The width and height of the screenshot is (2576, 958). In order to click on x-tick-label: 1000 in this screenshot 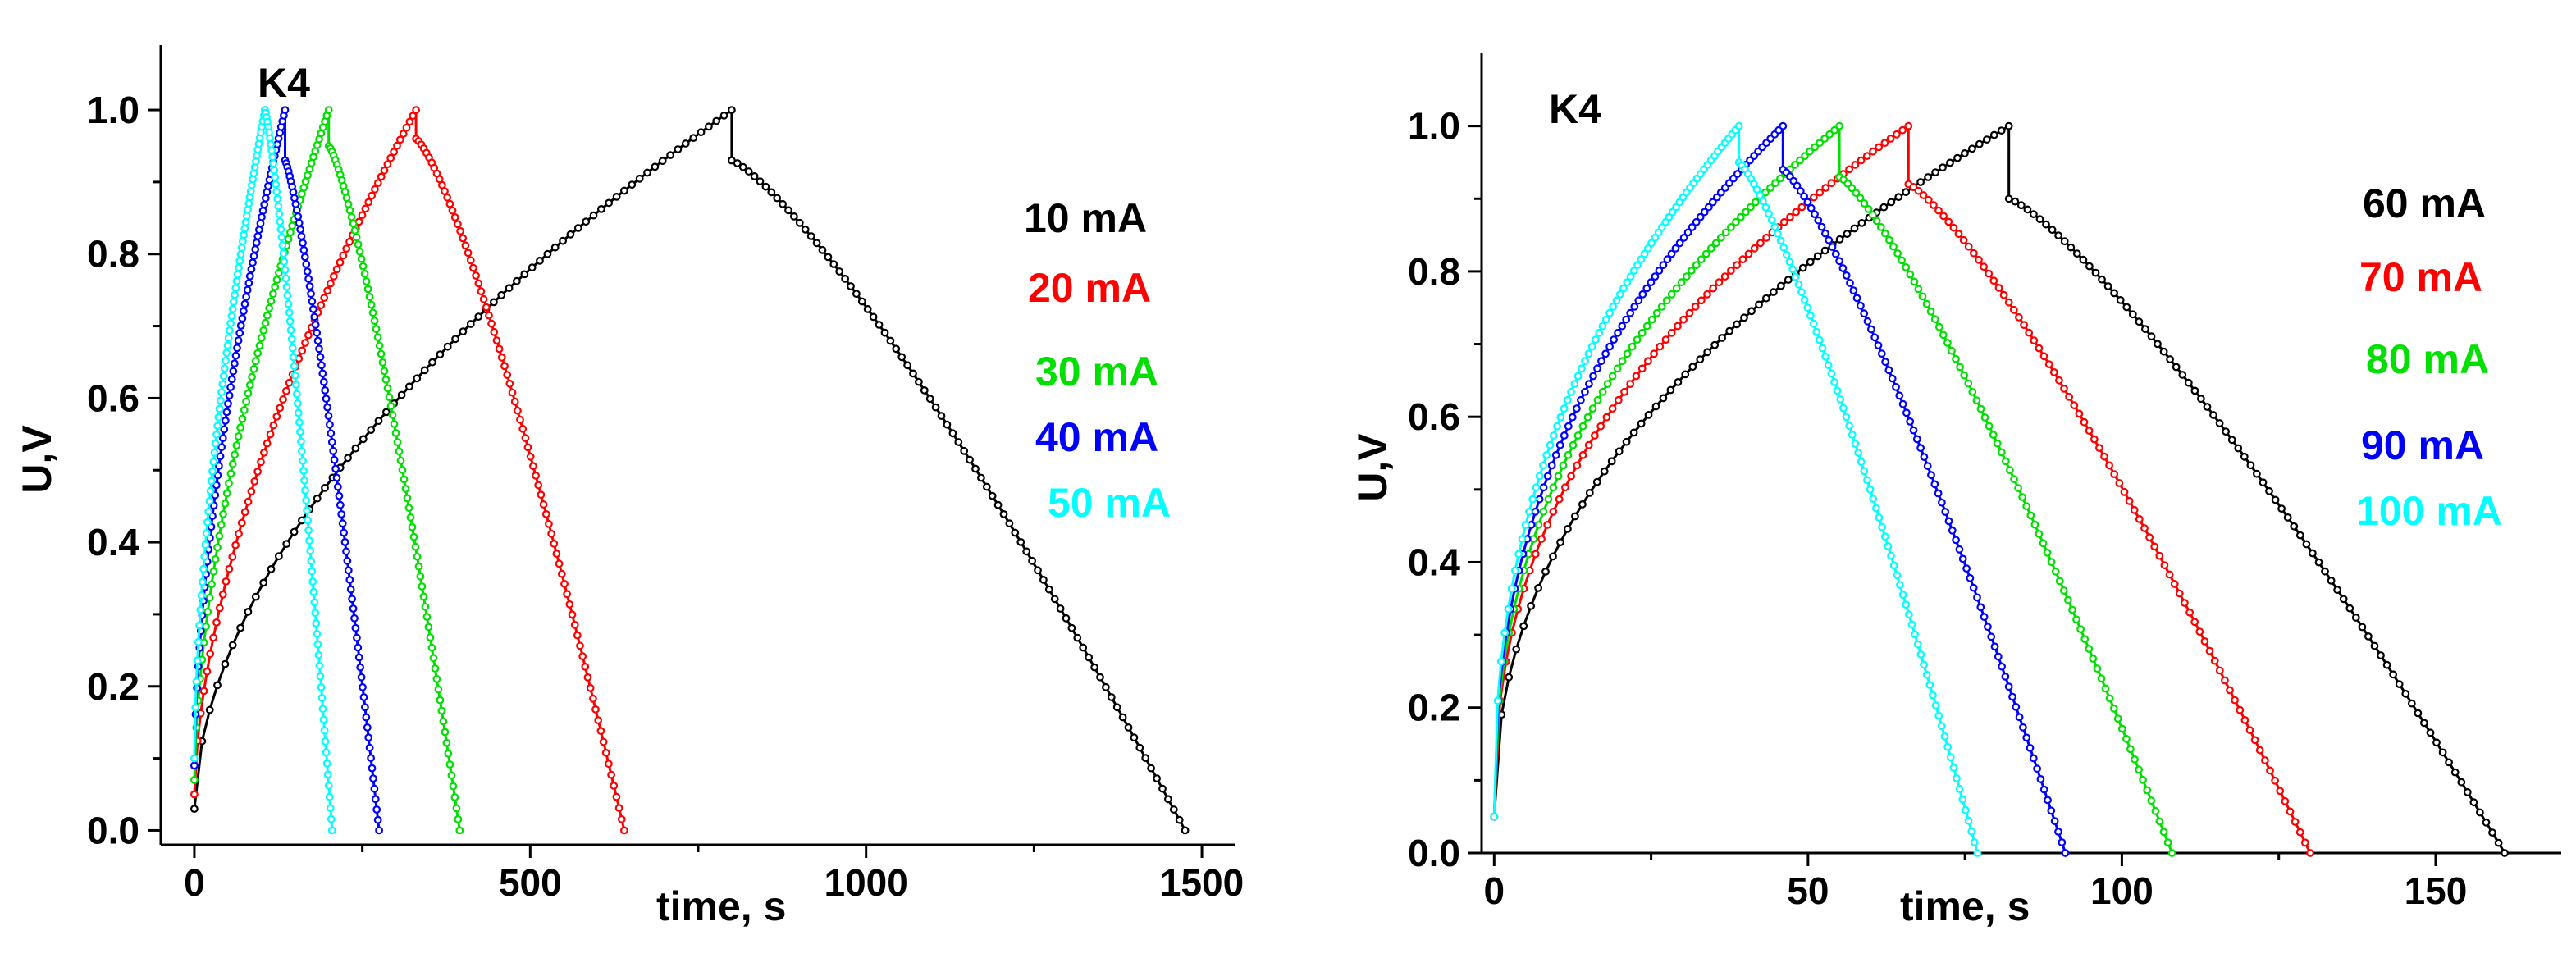, I will do `click(866, 882)`.